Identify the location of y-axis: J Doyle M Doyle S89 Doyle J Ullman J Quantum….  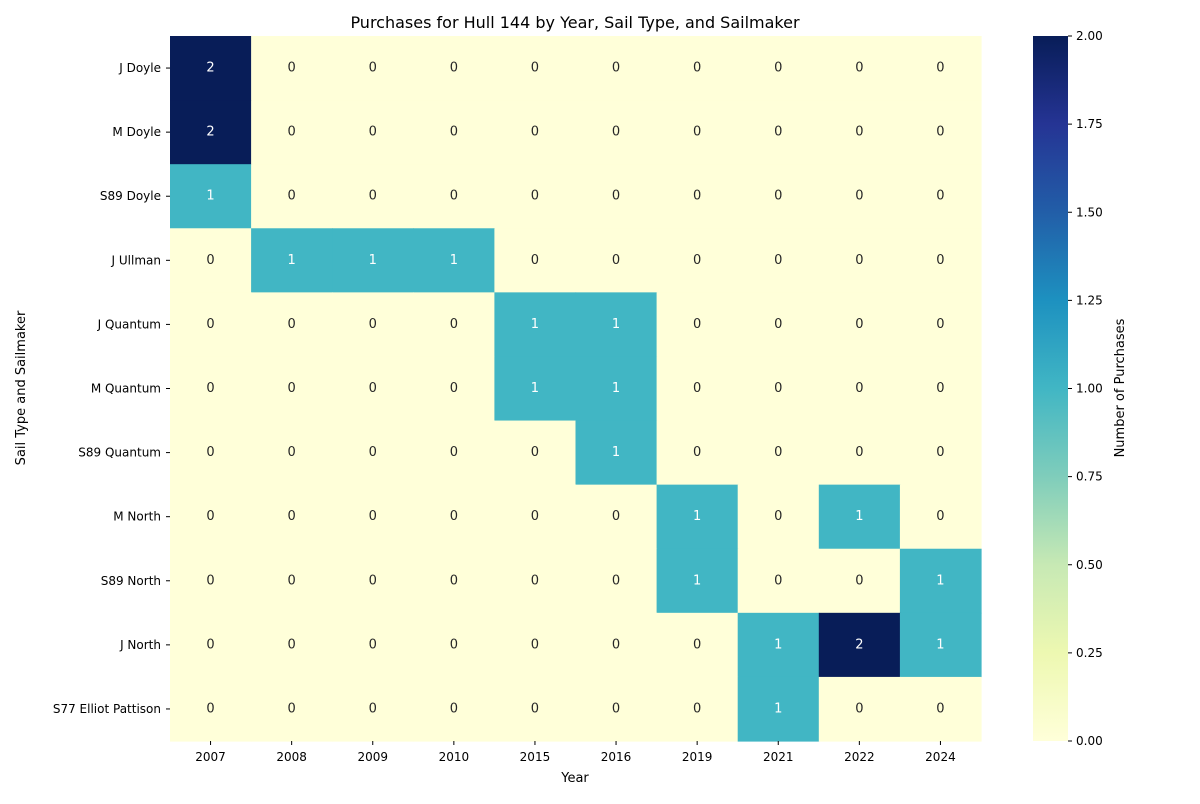
(111, 388).